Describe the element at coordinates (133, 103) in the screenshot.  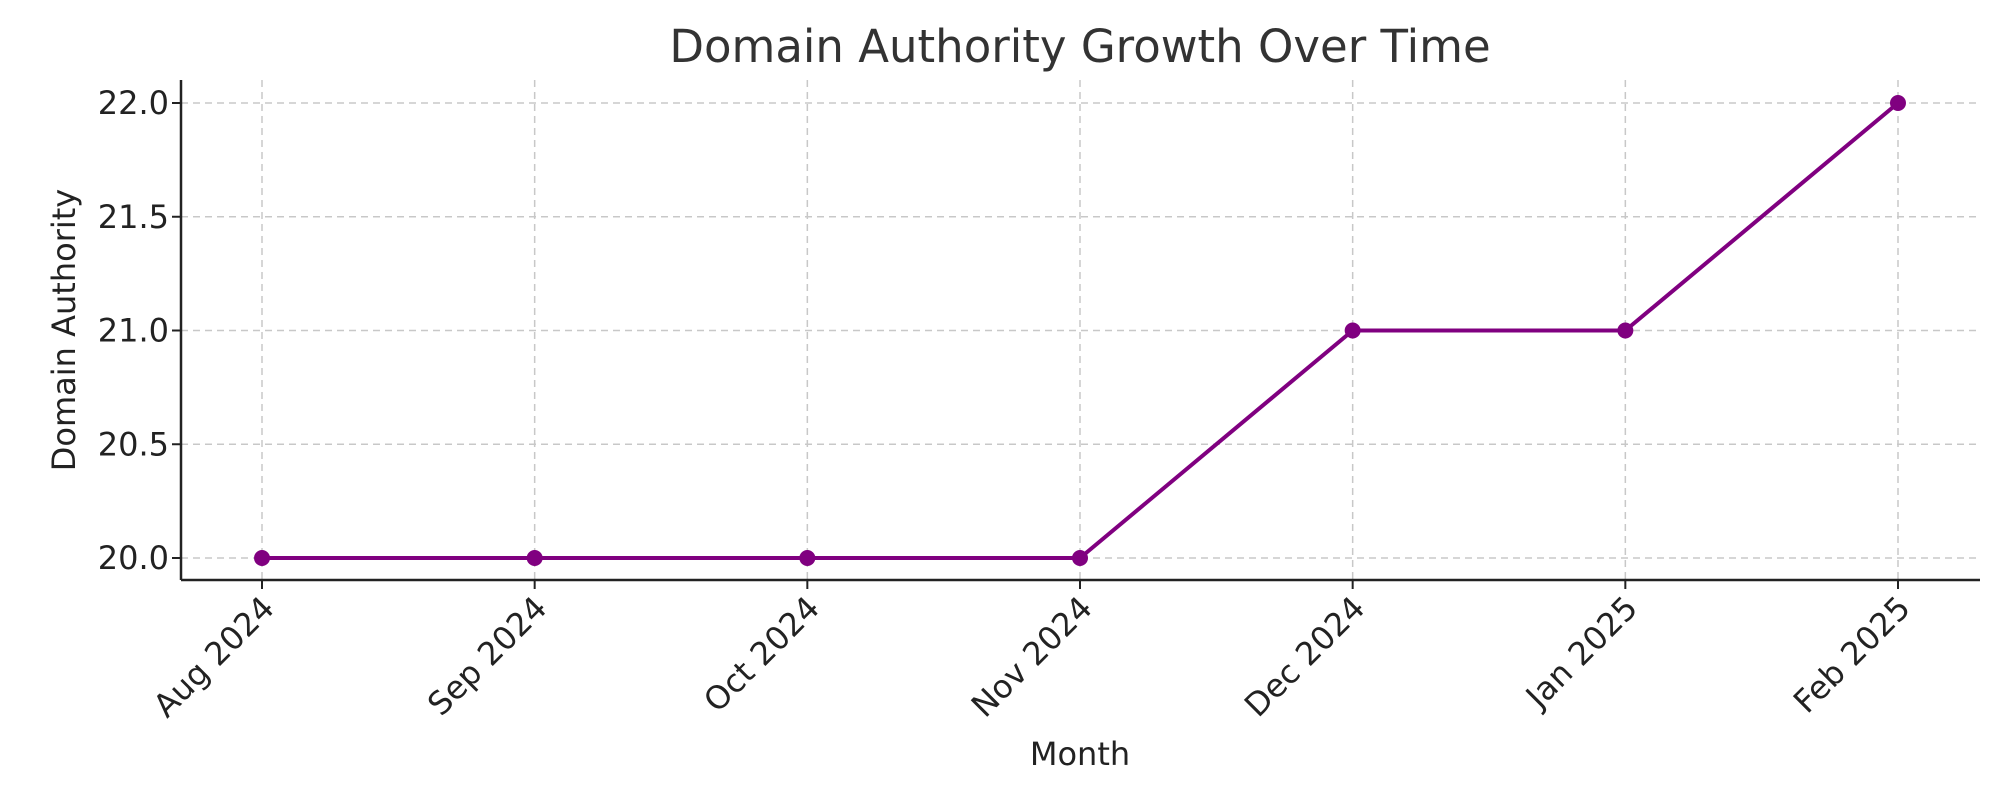
I see `y-tick-label: 22.0` at that location.